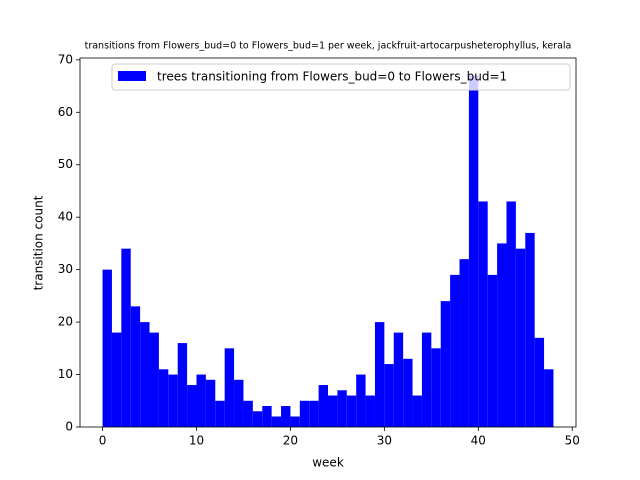 The image size is (640, 480). What do you see at coordinates (196, 441) in the screenshot?
I see `x-tick-label: 10` at bounding box center [196, 441].